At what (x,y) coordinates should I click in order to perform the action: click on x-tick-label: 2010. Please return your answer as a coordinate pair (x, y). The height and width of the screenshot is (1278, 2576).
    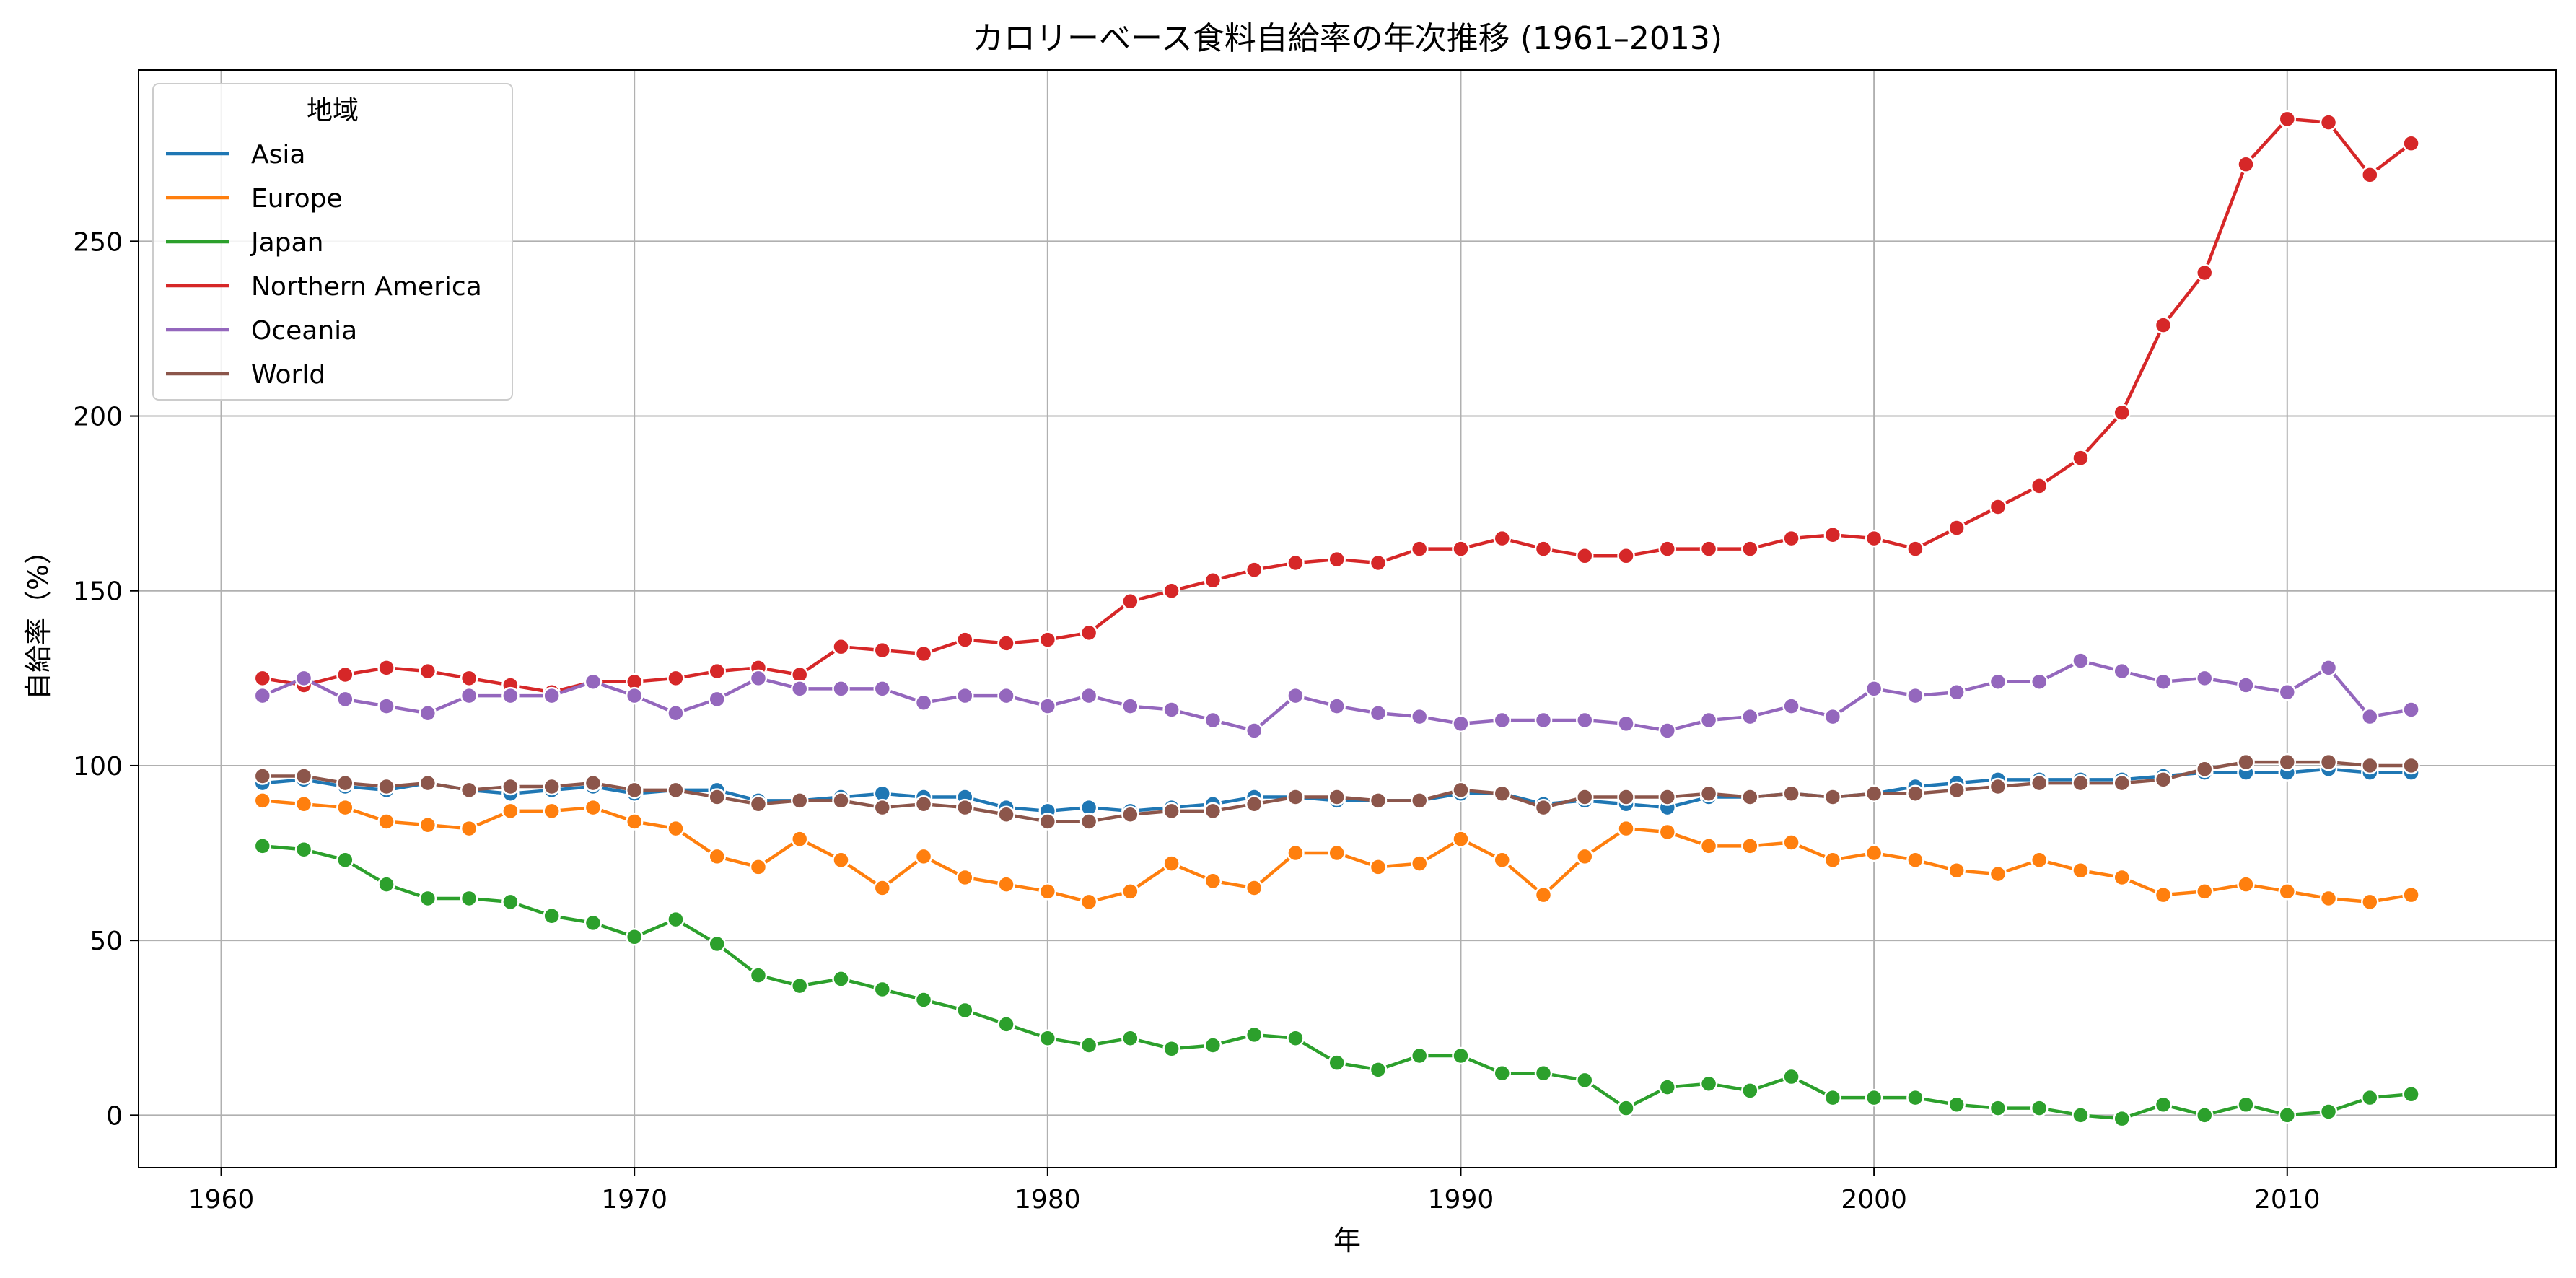
    Looking at the image, I should click on (2287, 1199).